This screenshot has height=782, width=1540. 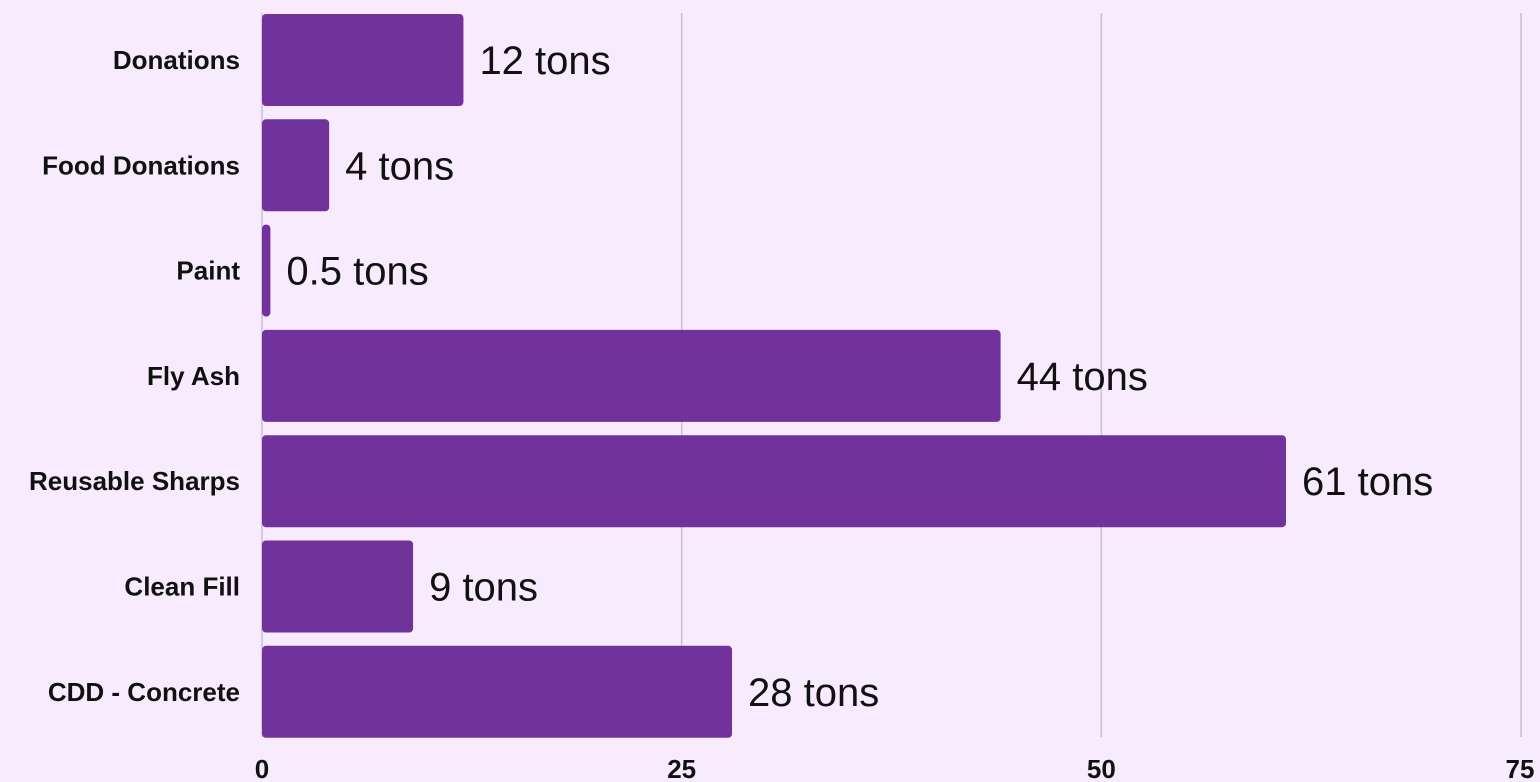 What do you see at coordinates (1101, 768) in the screenshot?
I see `x-tick-label: 50` at bounding box center [1101, 768].